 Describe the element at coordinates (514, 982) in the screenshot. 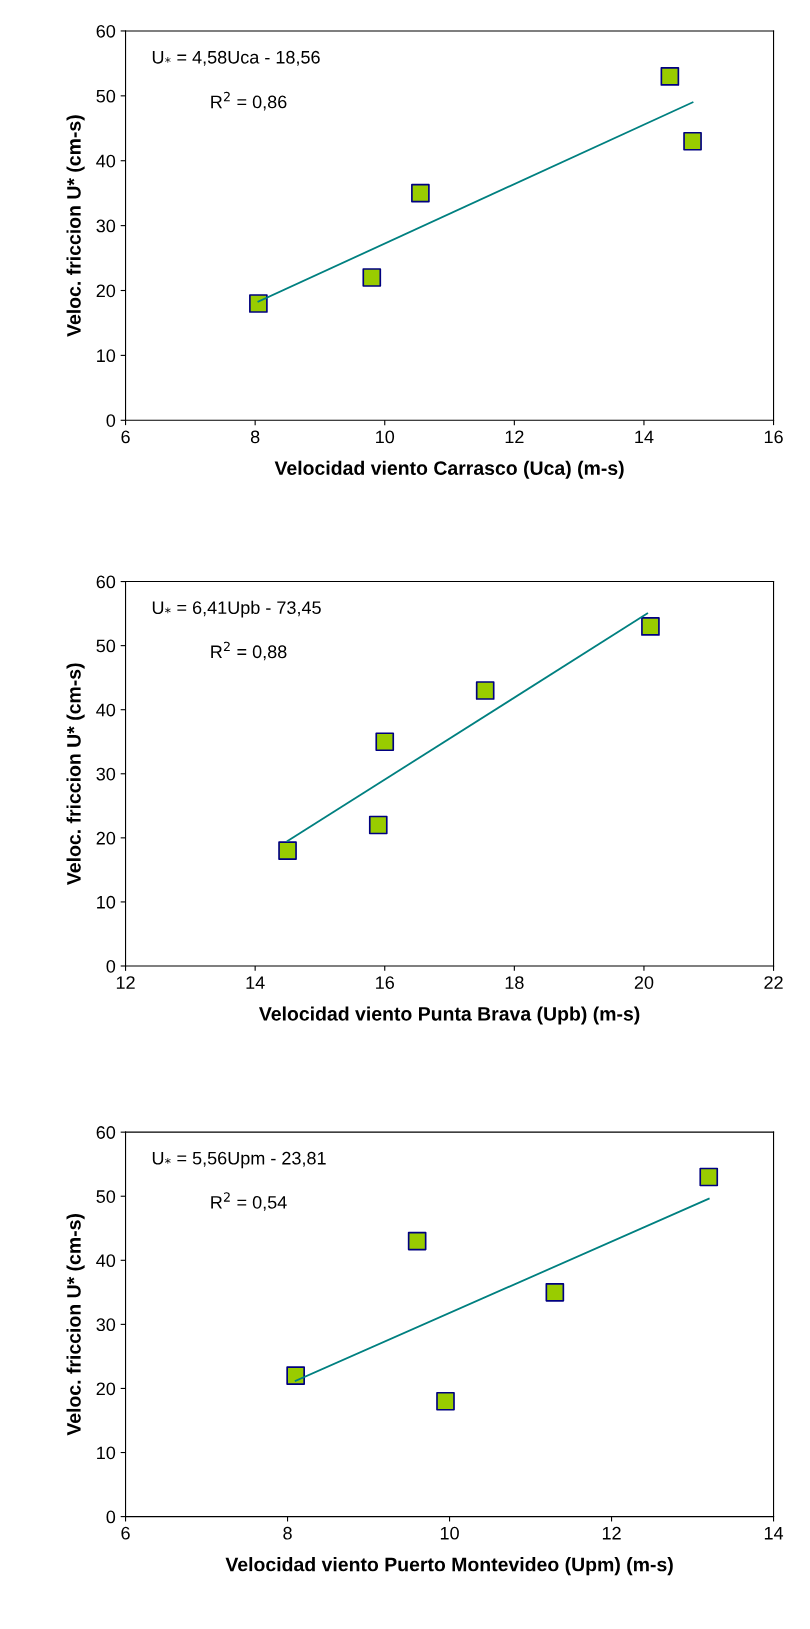

I see `x-tick-label: 18` at that location.